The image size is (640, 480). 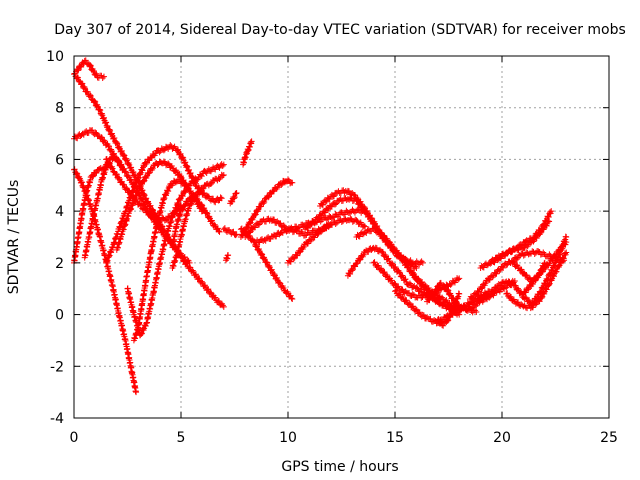 I want to click on y-tick-label: -2, so click(x=57, y=367).